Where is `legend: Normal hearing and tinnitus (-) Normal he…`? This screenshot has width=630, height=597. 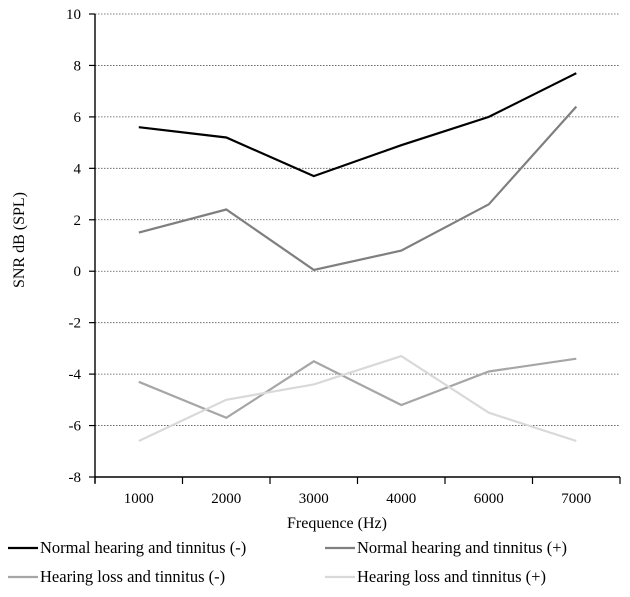
legend: Normal hearing and tinnitus (-) Normal he… is located at coordinates (287, 562).